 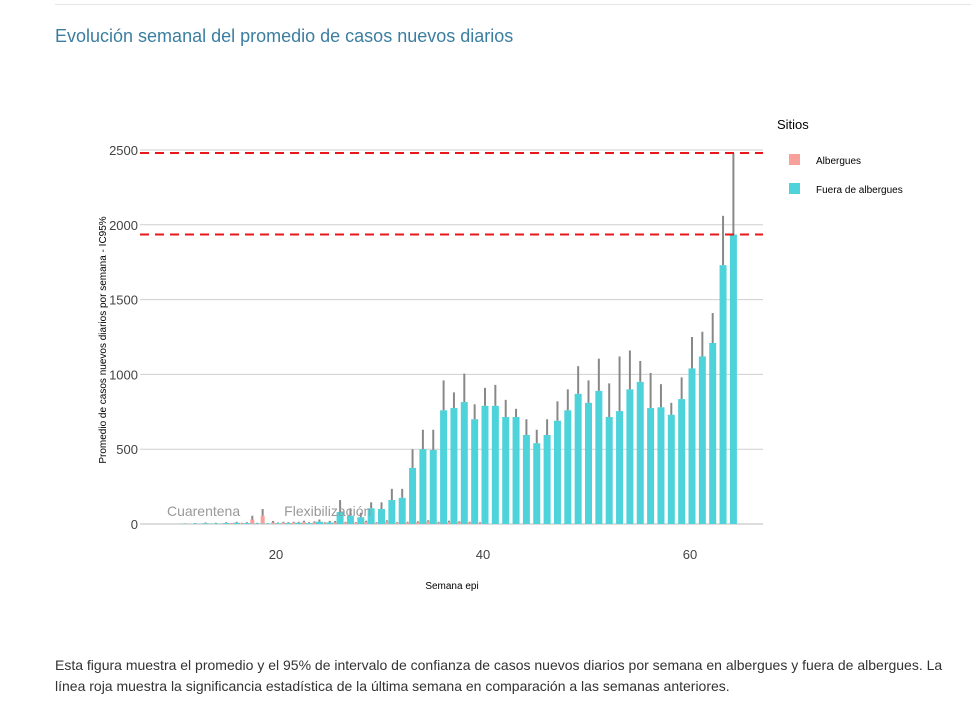 I want to click on y-tick-label: 1000, so click(x=123, y=374).